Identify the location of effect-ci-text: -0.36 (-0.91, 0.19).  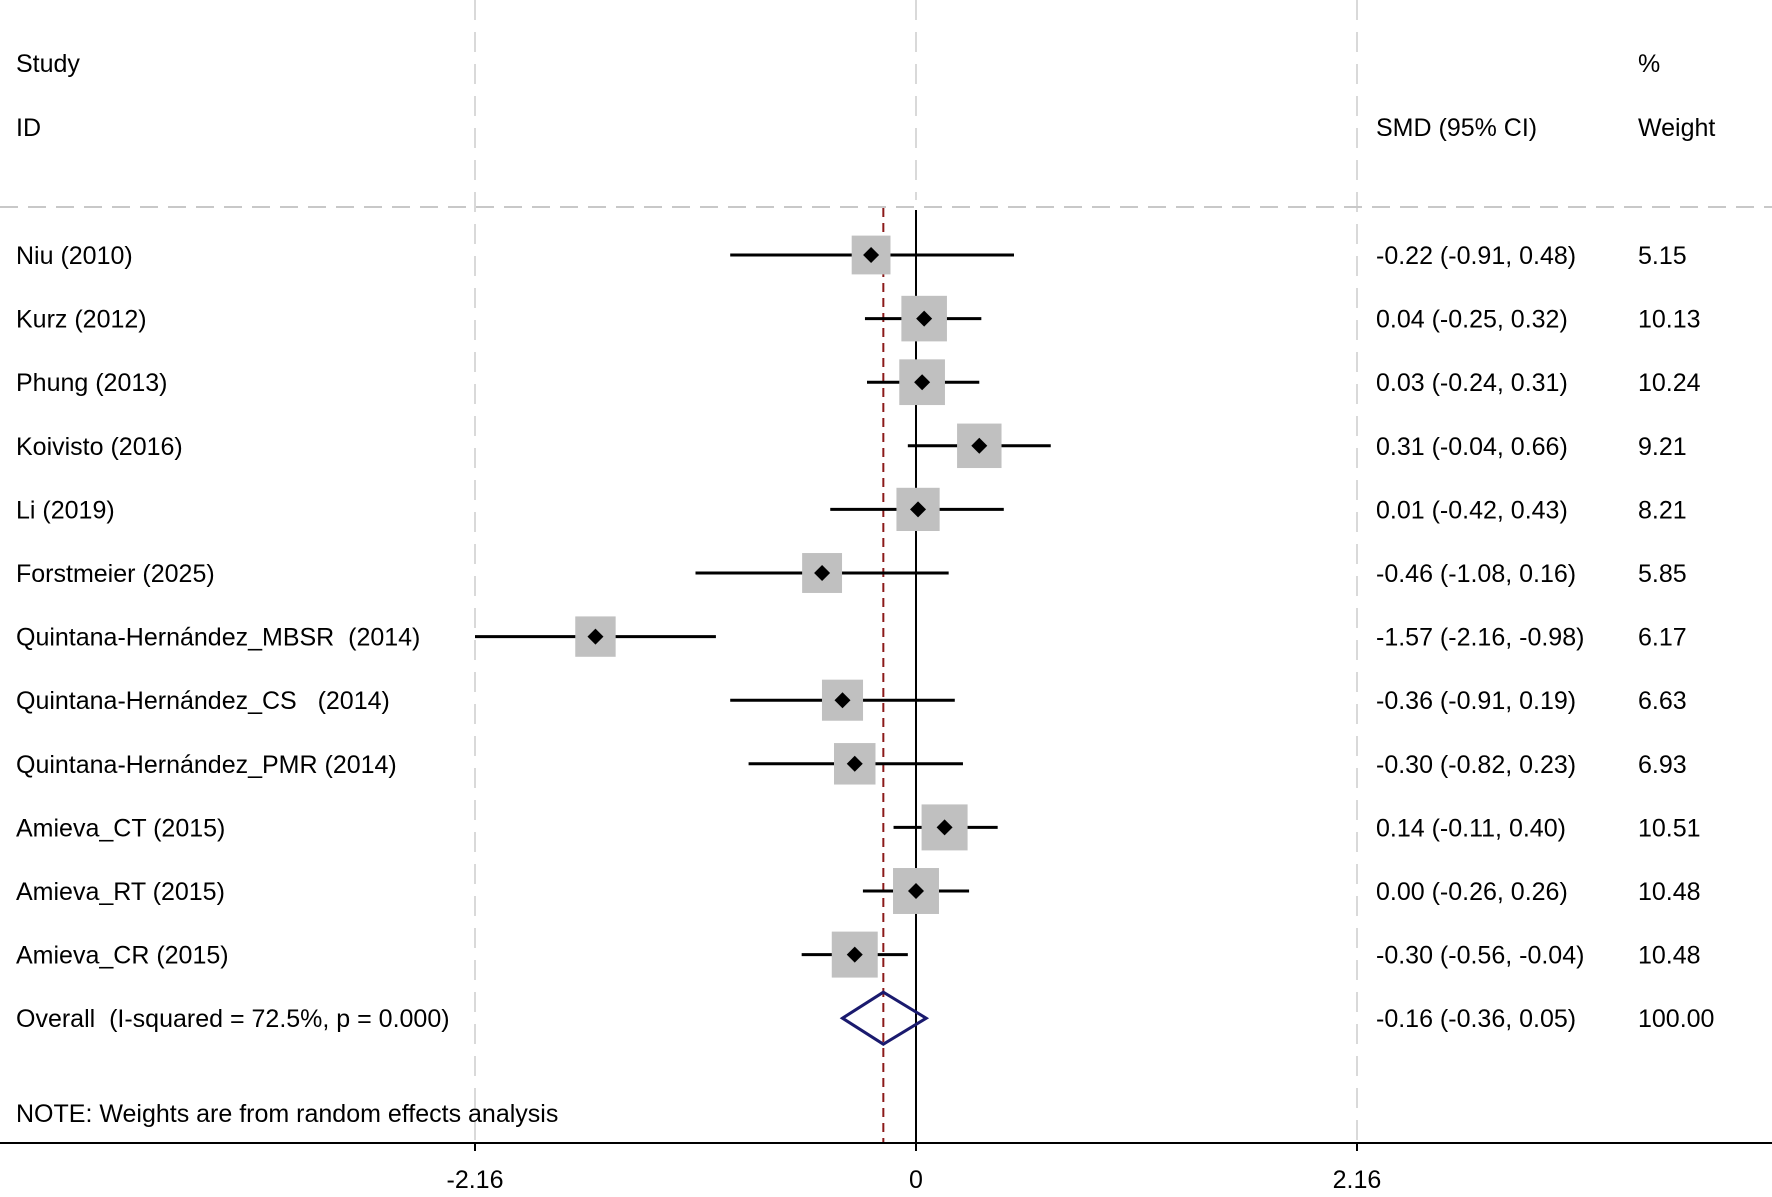
(1476, 701).